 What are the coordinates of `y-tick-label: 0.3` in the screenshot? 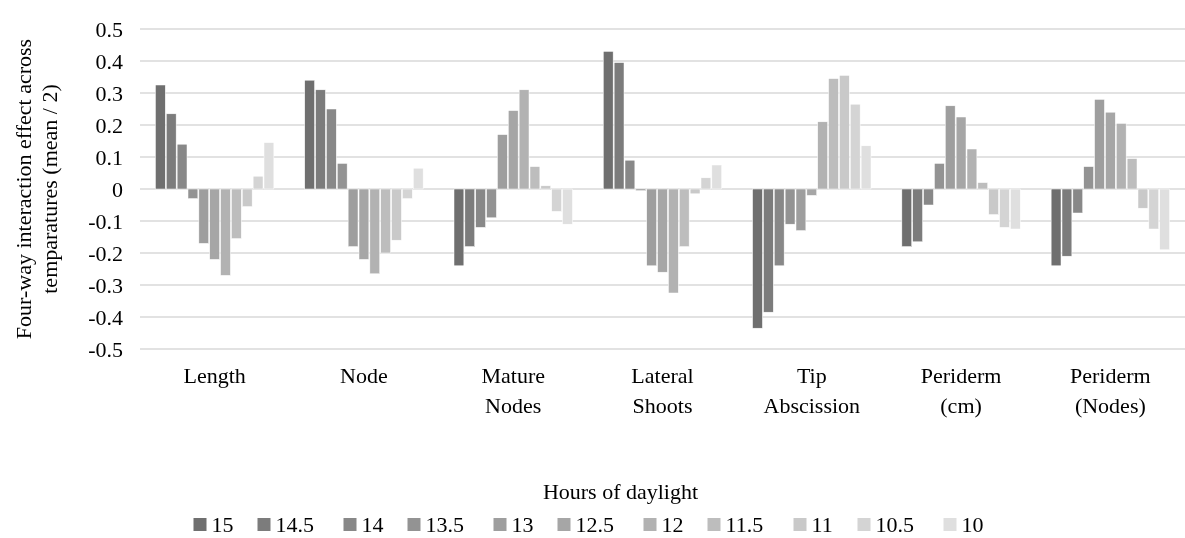 It's located at (109, 93).